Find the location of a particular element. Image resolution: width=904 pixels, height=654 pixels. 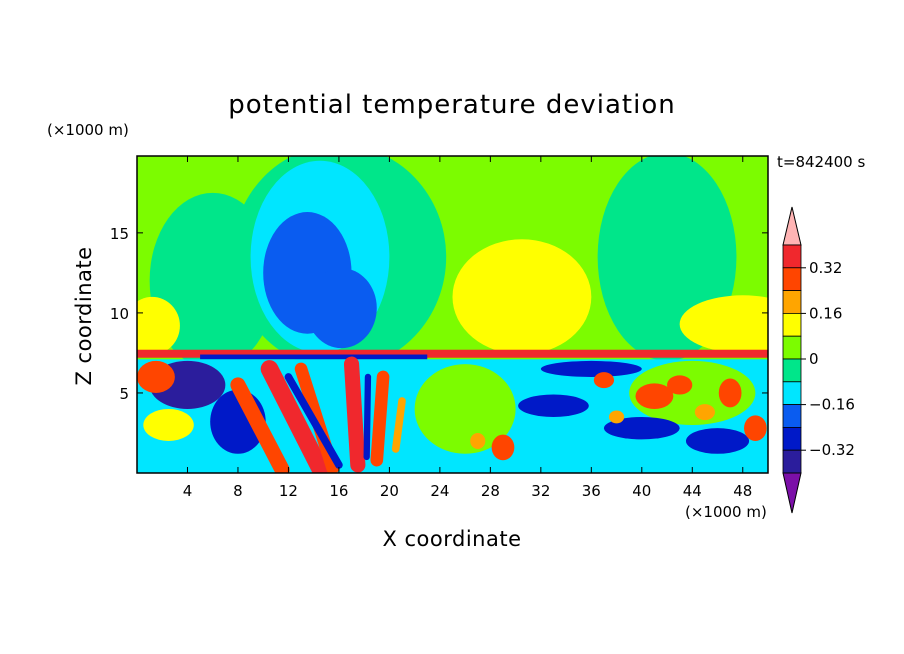

x-tick-label: 48 is located at coordinates (742, 491).